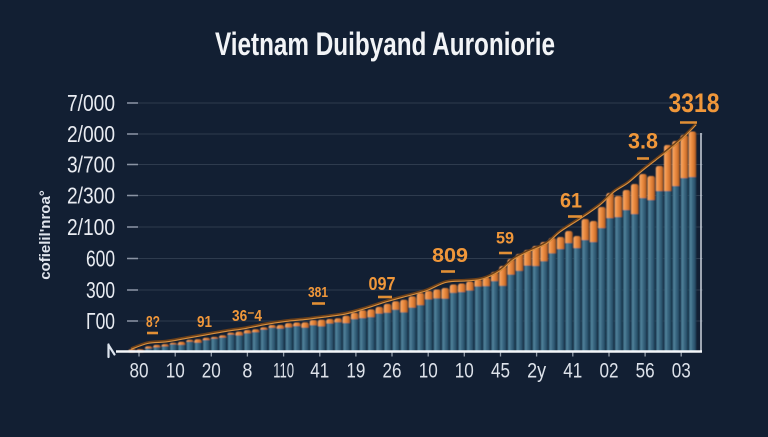  Describe the element at coordinates (100, 259) in the screenshot. I see `svg-text: 600` at that location.